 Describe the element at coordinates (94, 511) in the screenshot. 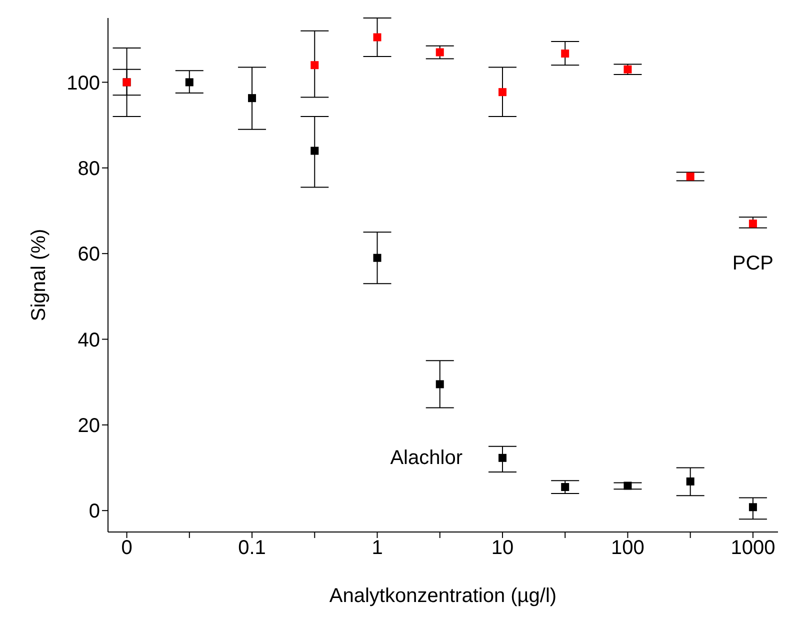

I see `y-tick-label: 0` at that location.